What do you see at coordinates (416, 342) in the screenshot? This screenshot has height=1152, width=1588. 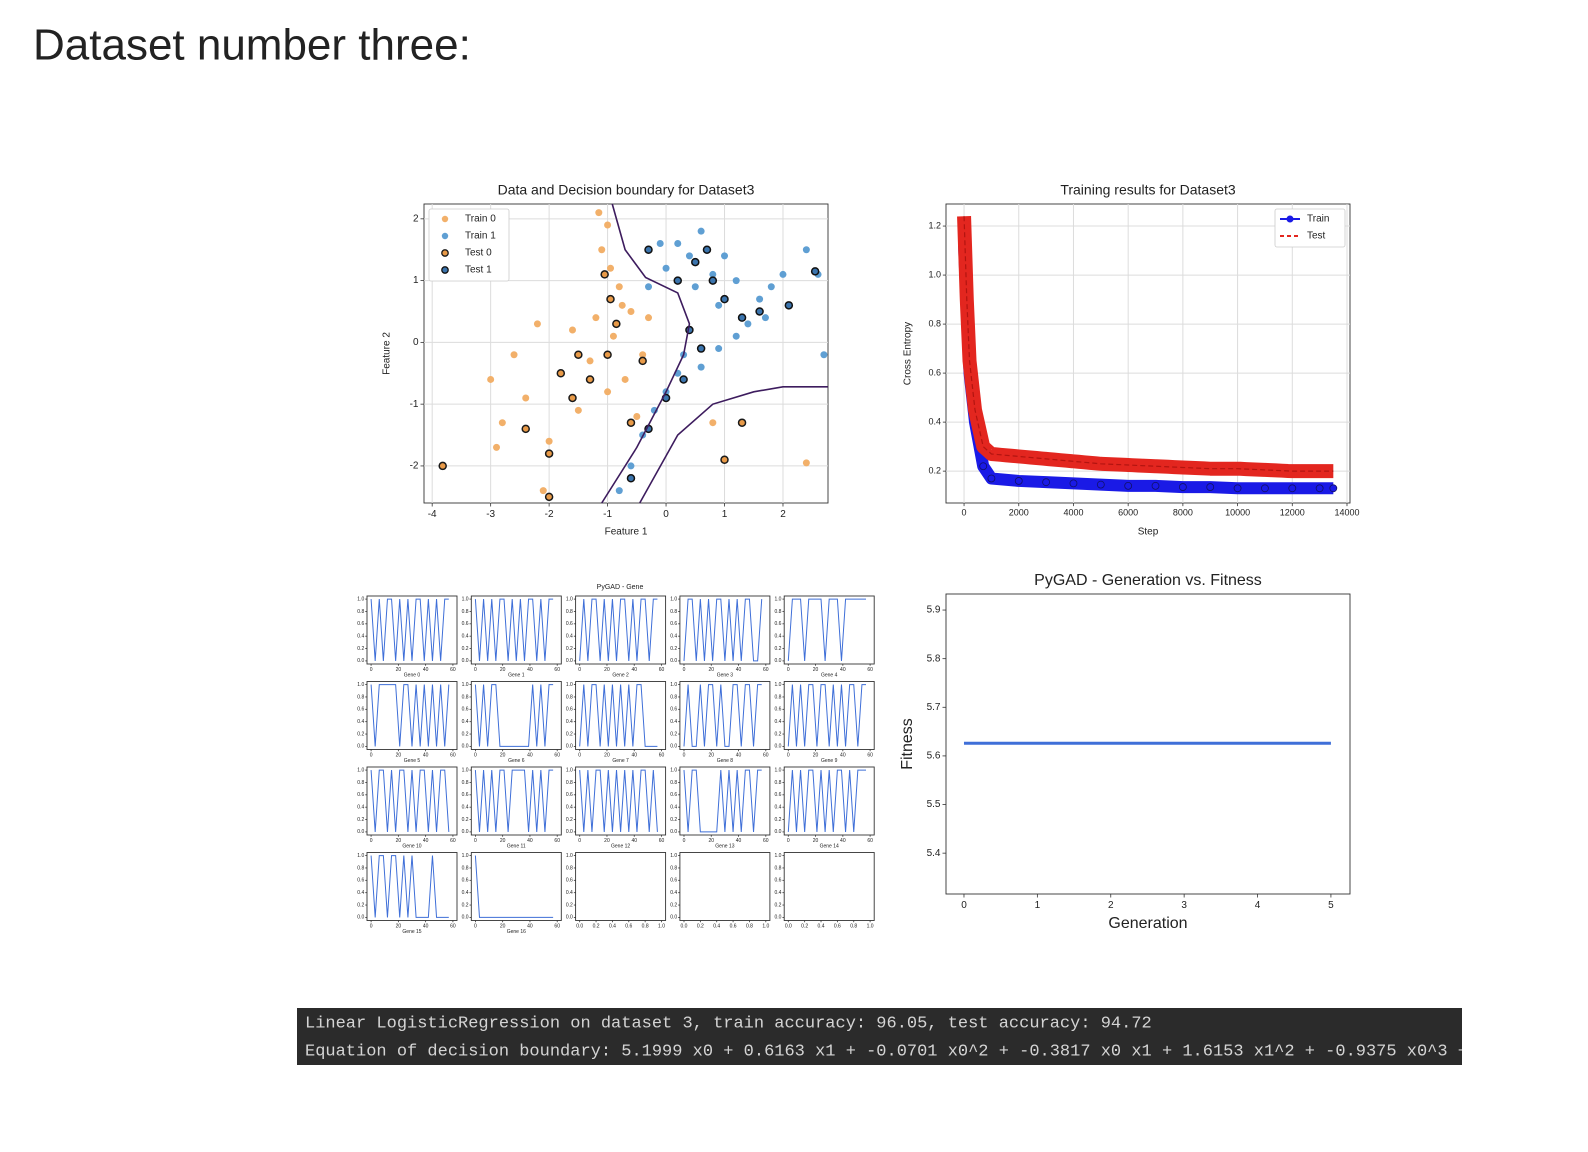 I see `y-tick-label: 0` at bounding box center [416, 342].